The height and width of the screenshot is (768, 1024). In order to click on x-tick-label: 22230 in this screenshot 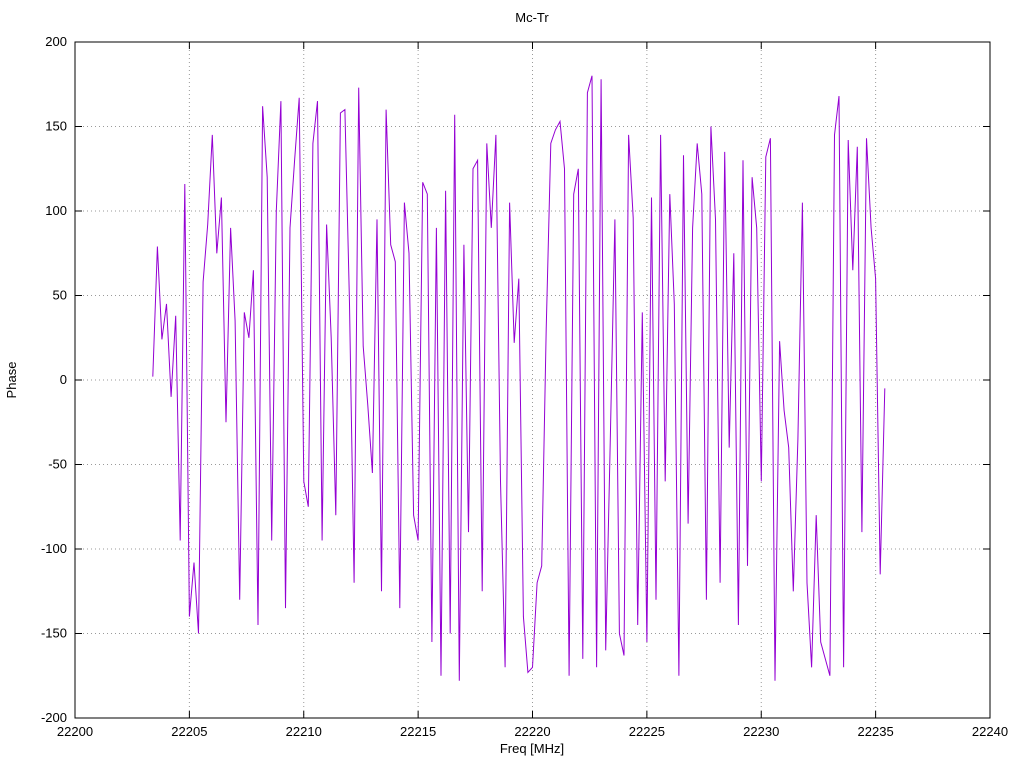, I will do `click(761, 731)`.